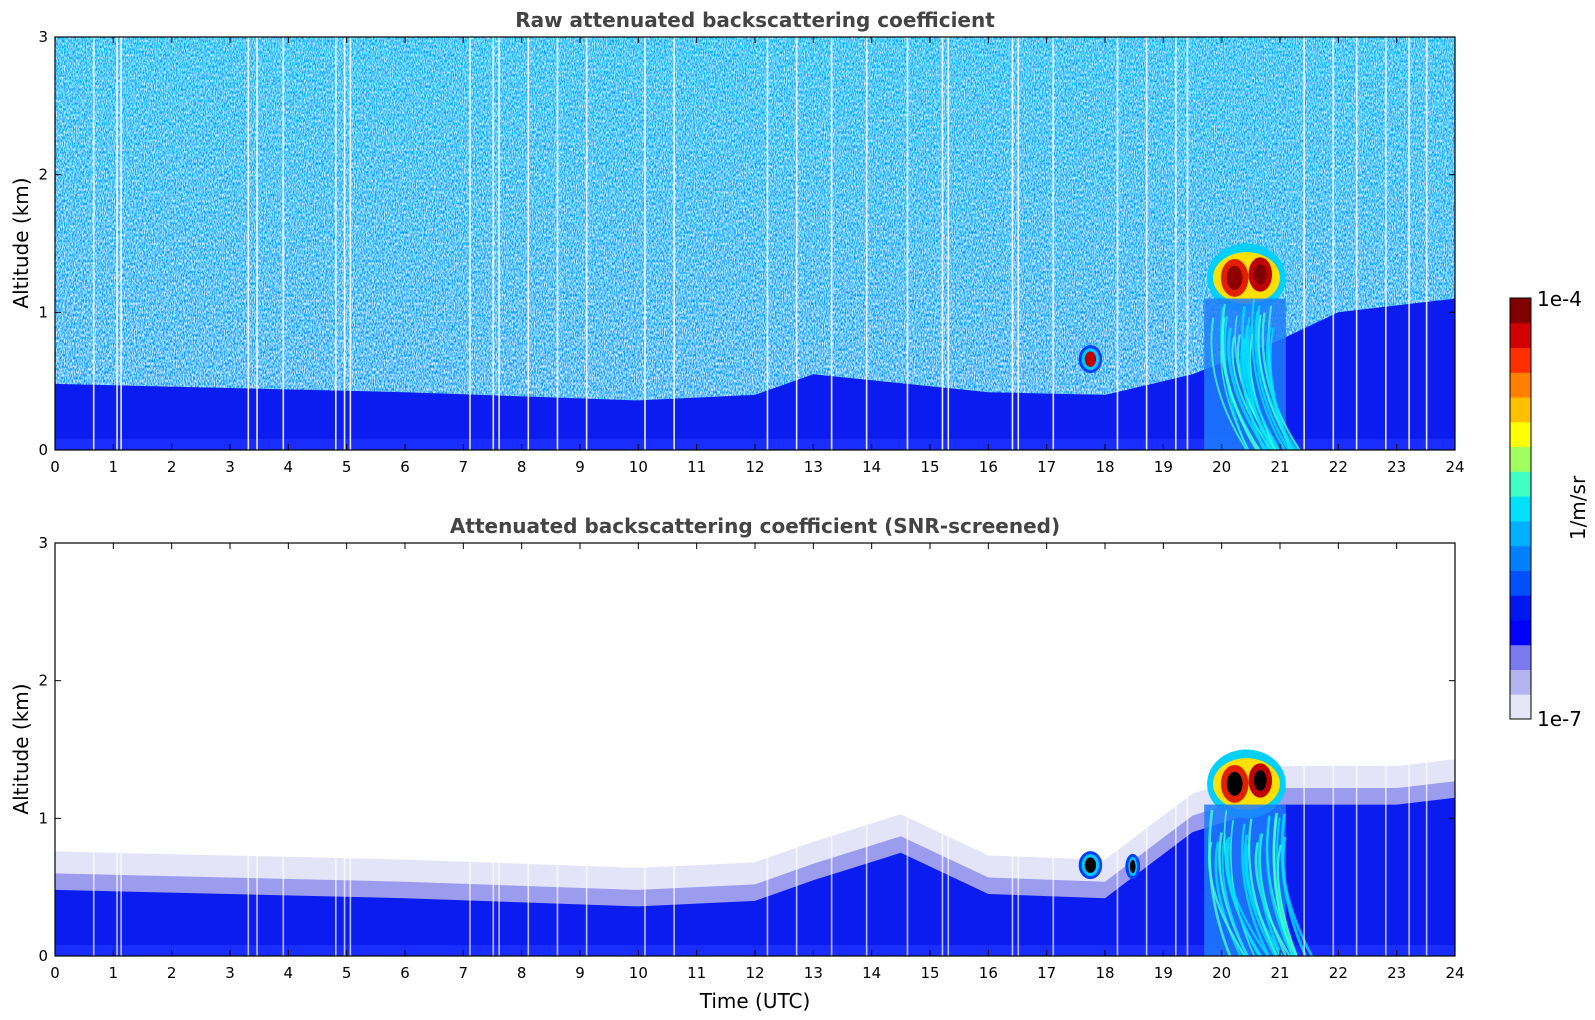  What do you see at coordinates (638, 973) in the screenshot?
I see `x-tick-label: 10` at bounding box center [638, 973].